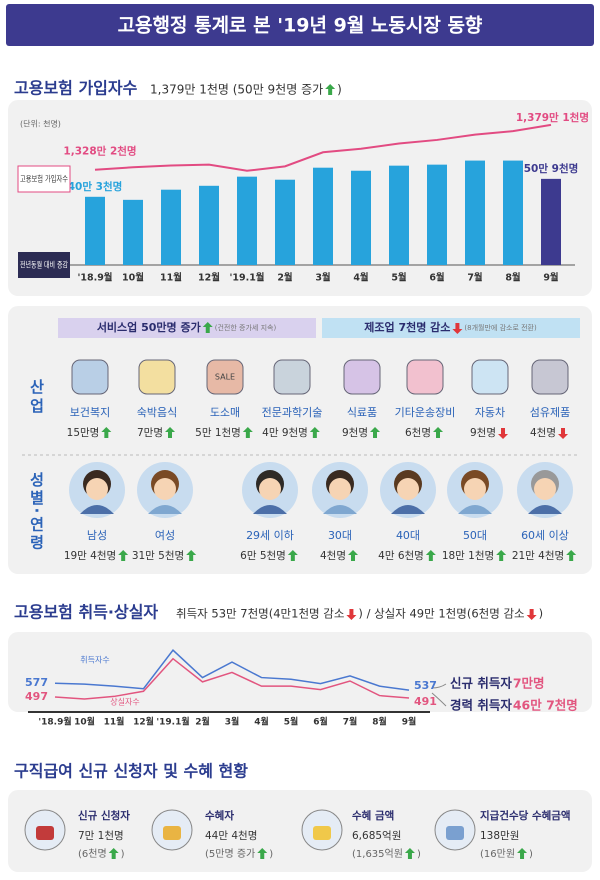  What do you see at coordinates (409, 722) in the screenshot?
I see `x-tick-label: 9월` at bounding box center [409, 722].